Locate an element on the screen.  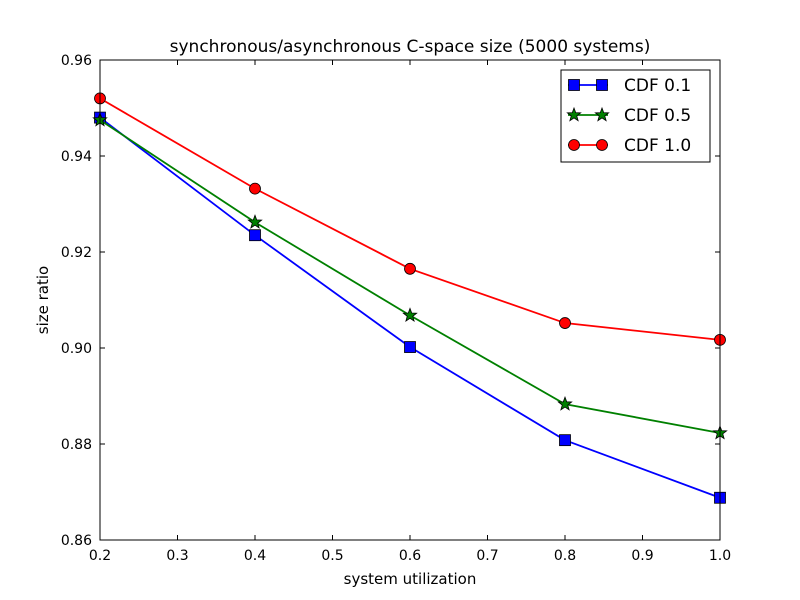
legend-label: CDF 1.0 is located at coordinates (657, 146).